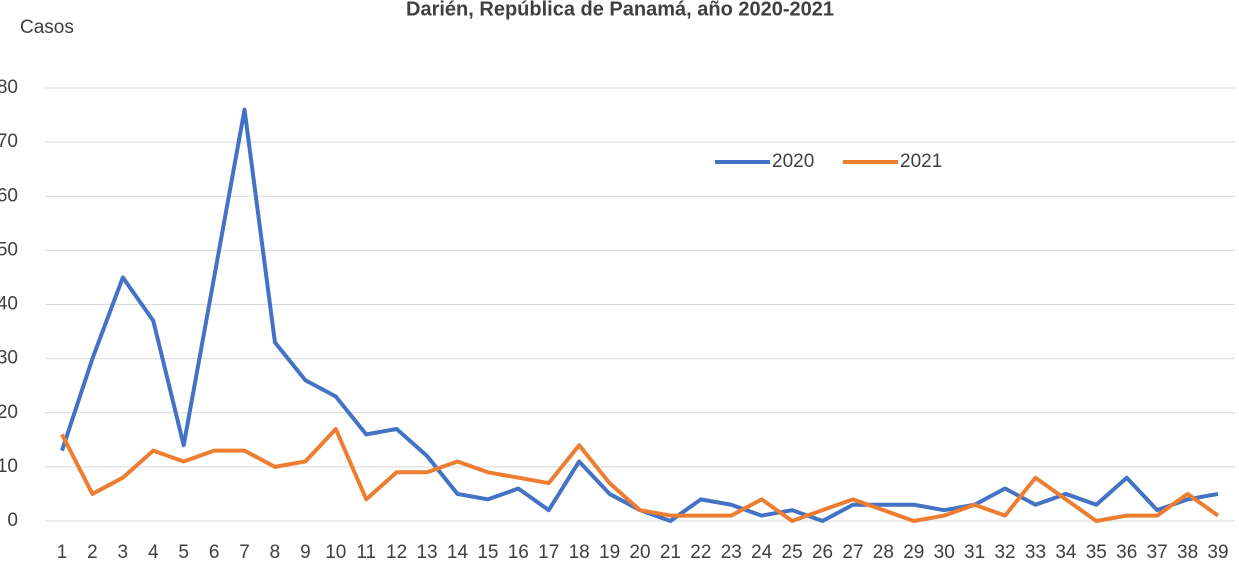 The width and height of the screenshot is (1239, 570). I want to click on x-tick-label: 18, so click(579, 552).